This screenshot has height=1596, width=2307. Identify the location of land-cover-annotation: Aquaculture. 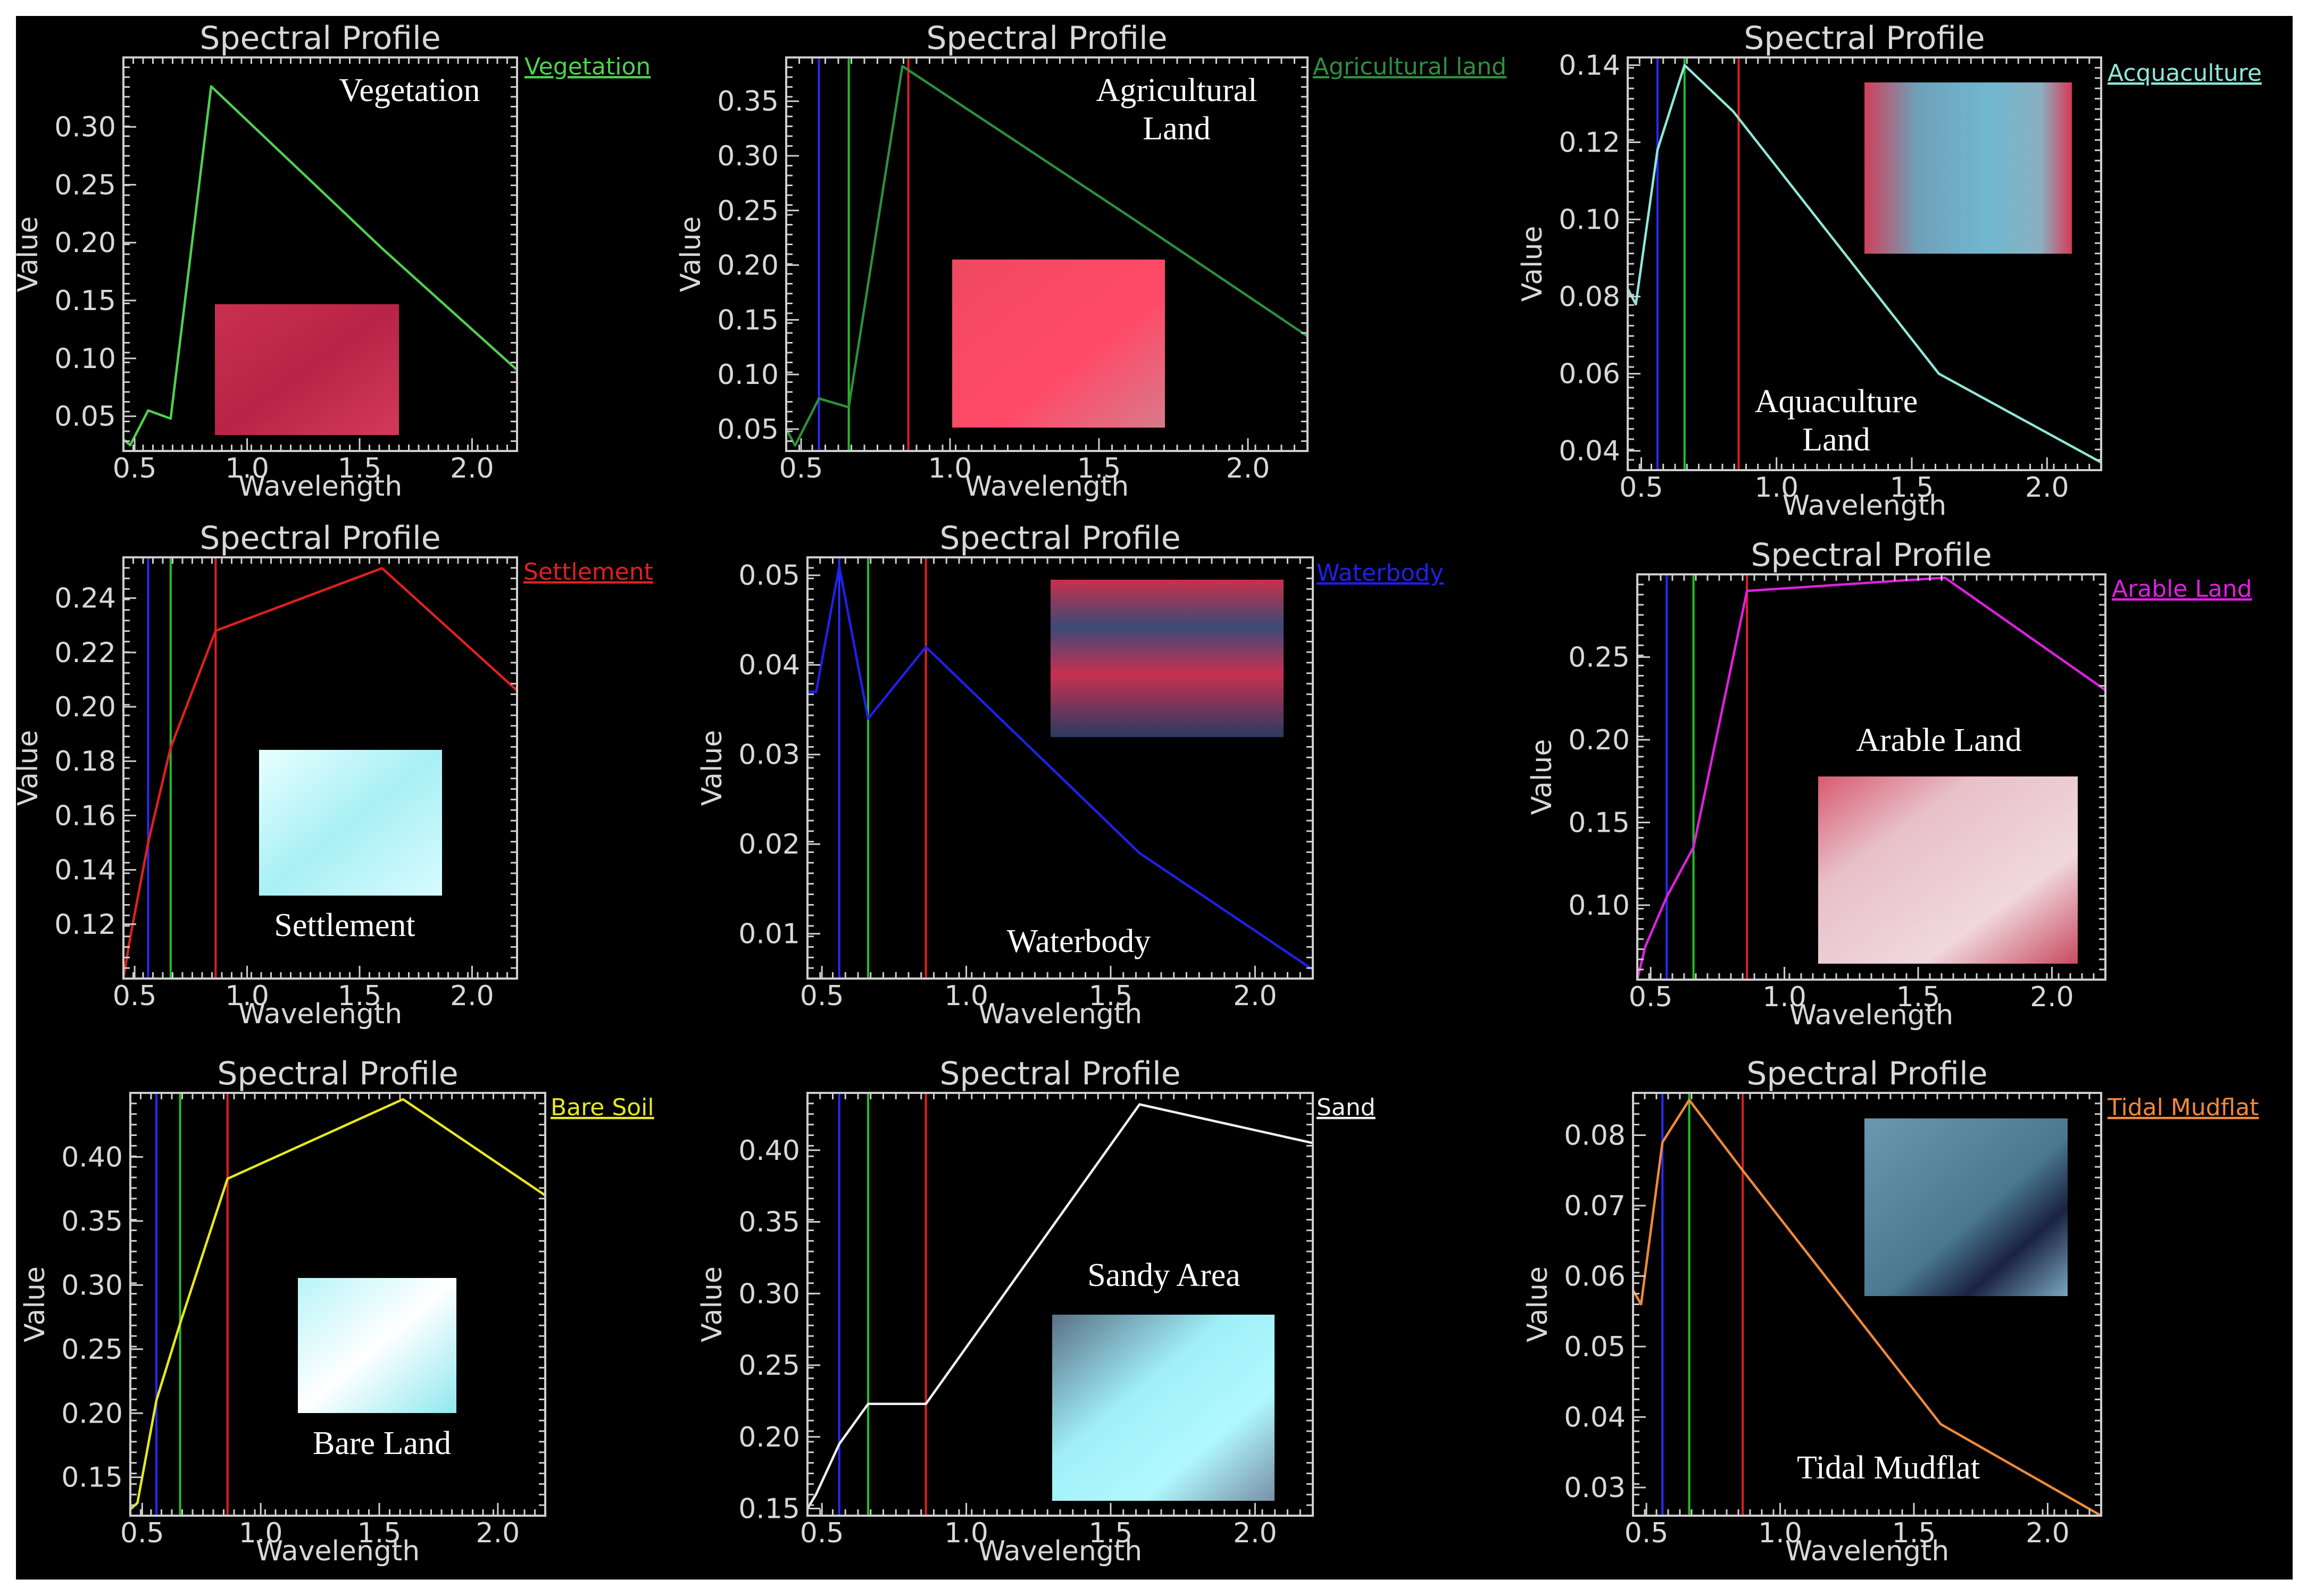
(1836, 401).